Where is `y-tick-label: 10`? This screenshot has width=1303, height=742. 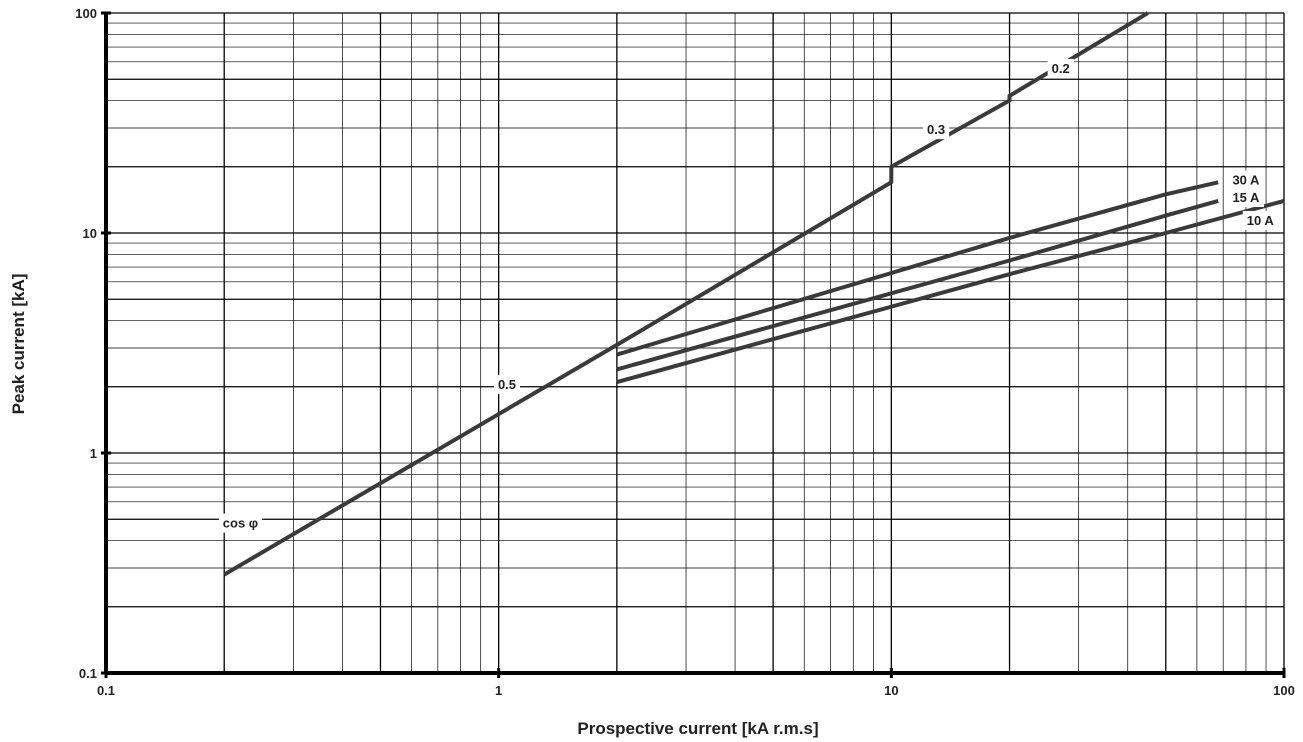 y-tick-label: 10 is located at coordinates (90, 233).